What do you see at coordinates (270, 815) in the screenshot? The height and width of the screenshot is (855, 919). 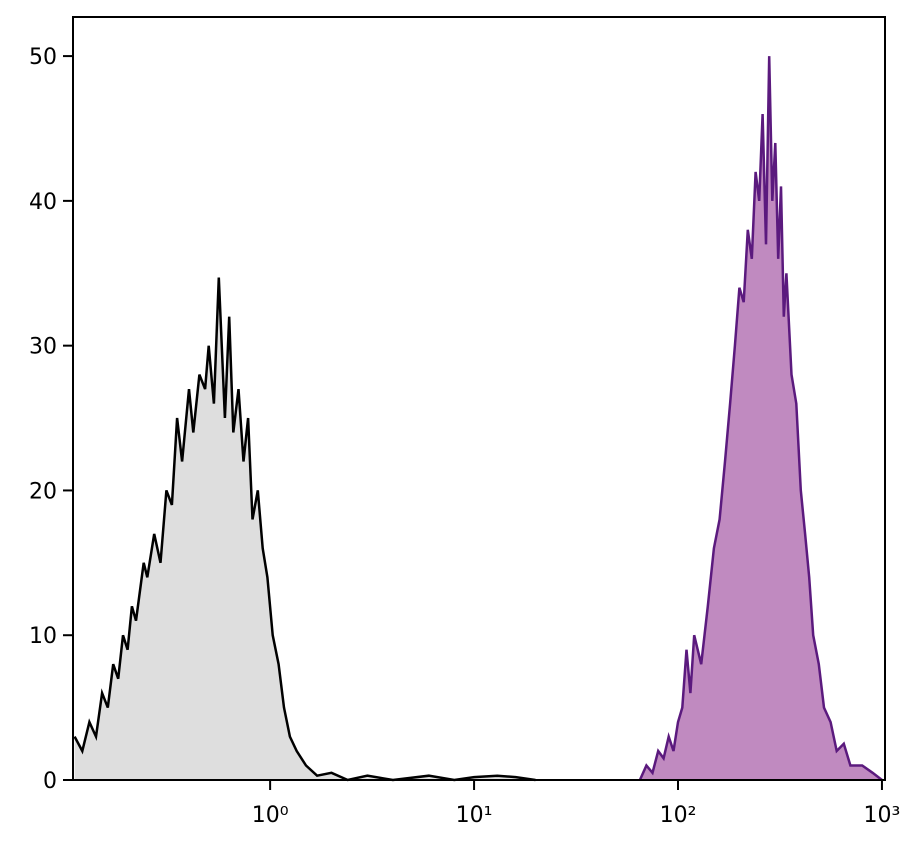 I see `x-tick-label: 10⁰` at bounding box center [270, 815].